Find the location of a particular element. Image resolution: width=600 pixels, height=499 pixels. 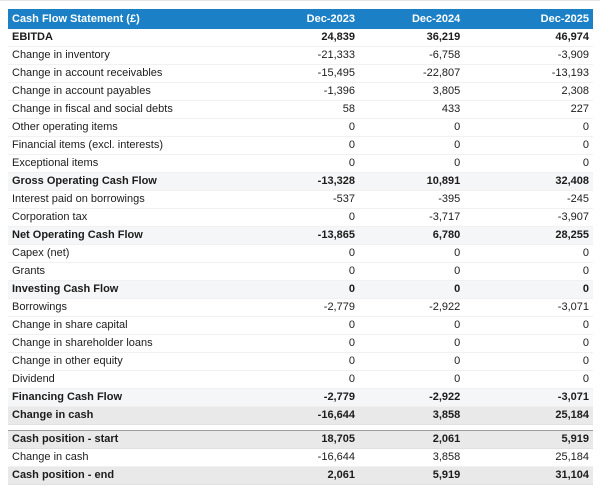

table-row: Cash position - start 18,705 2,061 5,919 is located at coordinates (300, 439).